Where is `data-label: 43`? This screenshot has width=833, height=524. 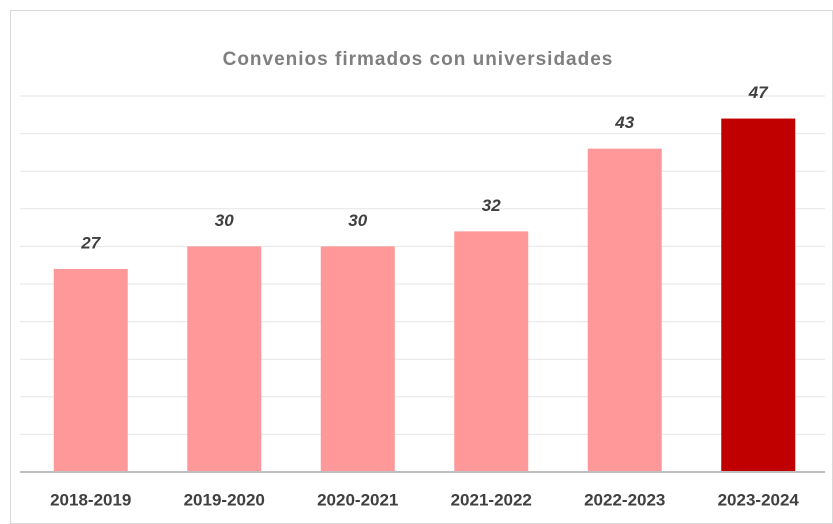 data-label: 43 is located at coordinates (624, 122).